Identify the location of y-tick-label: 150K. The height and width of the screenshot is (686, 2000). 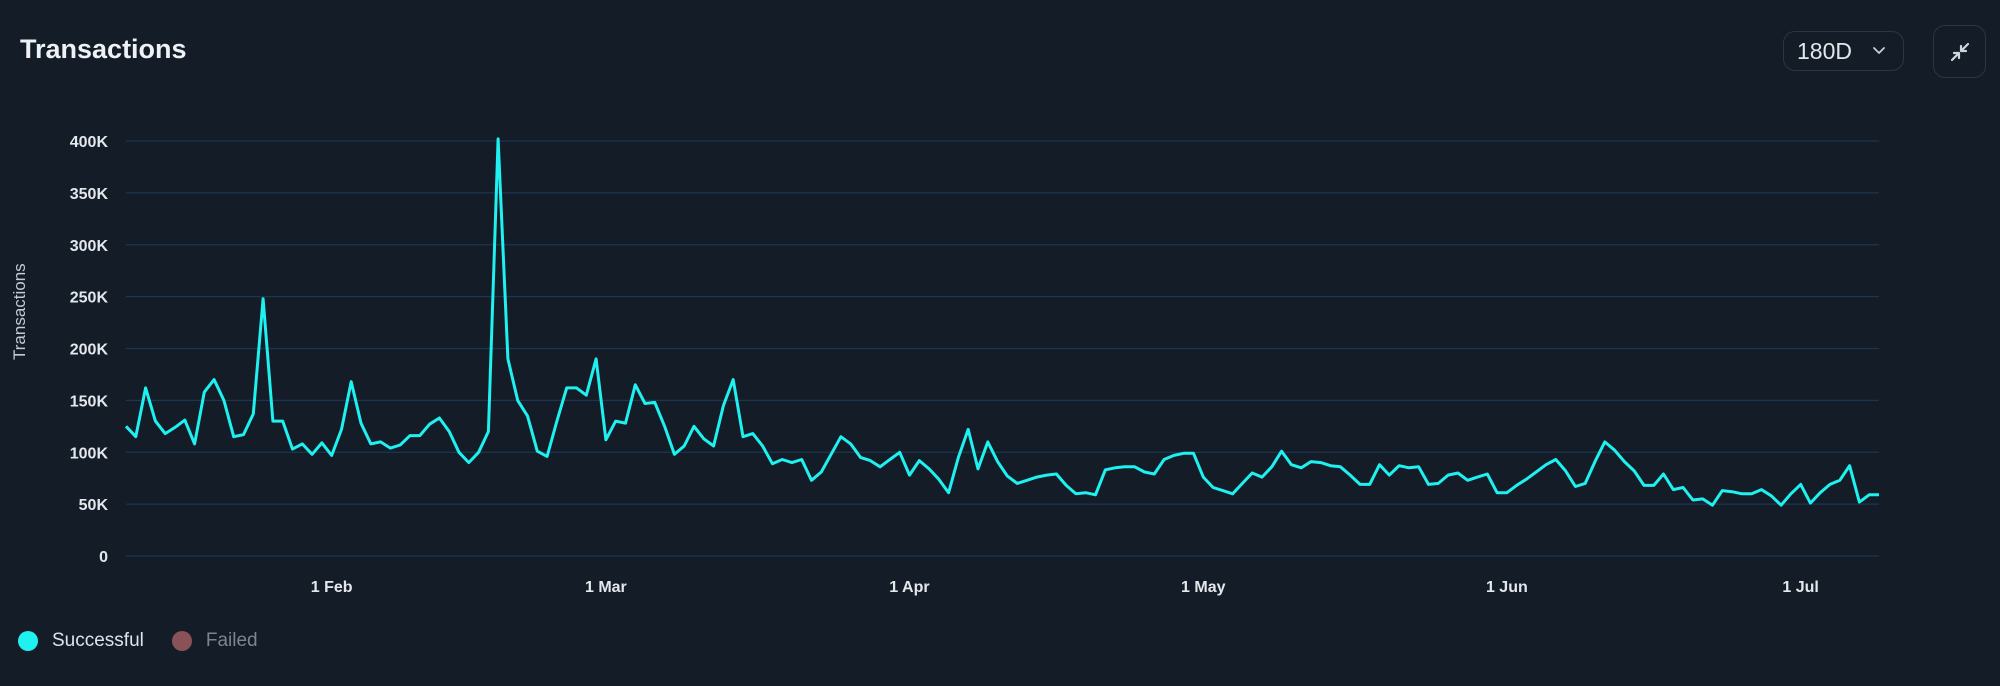
(89, 401).